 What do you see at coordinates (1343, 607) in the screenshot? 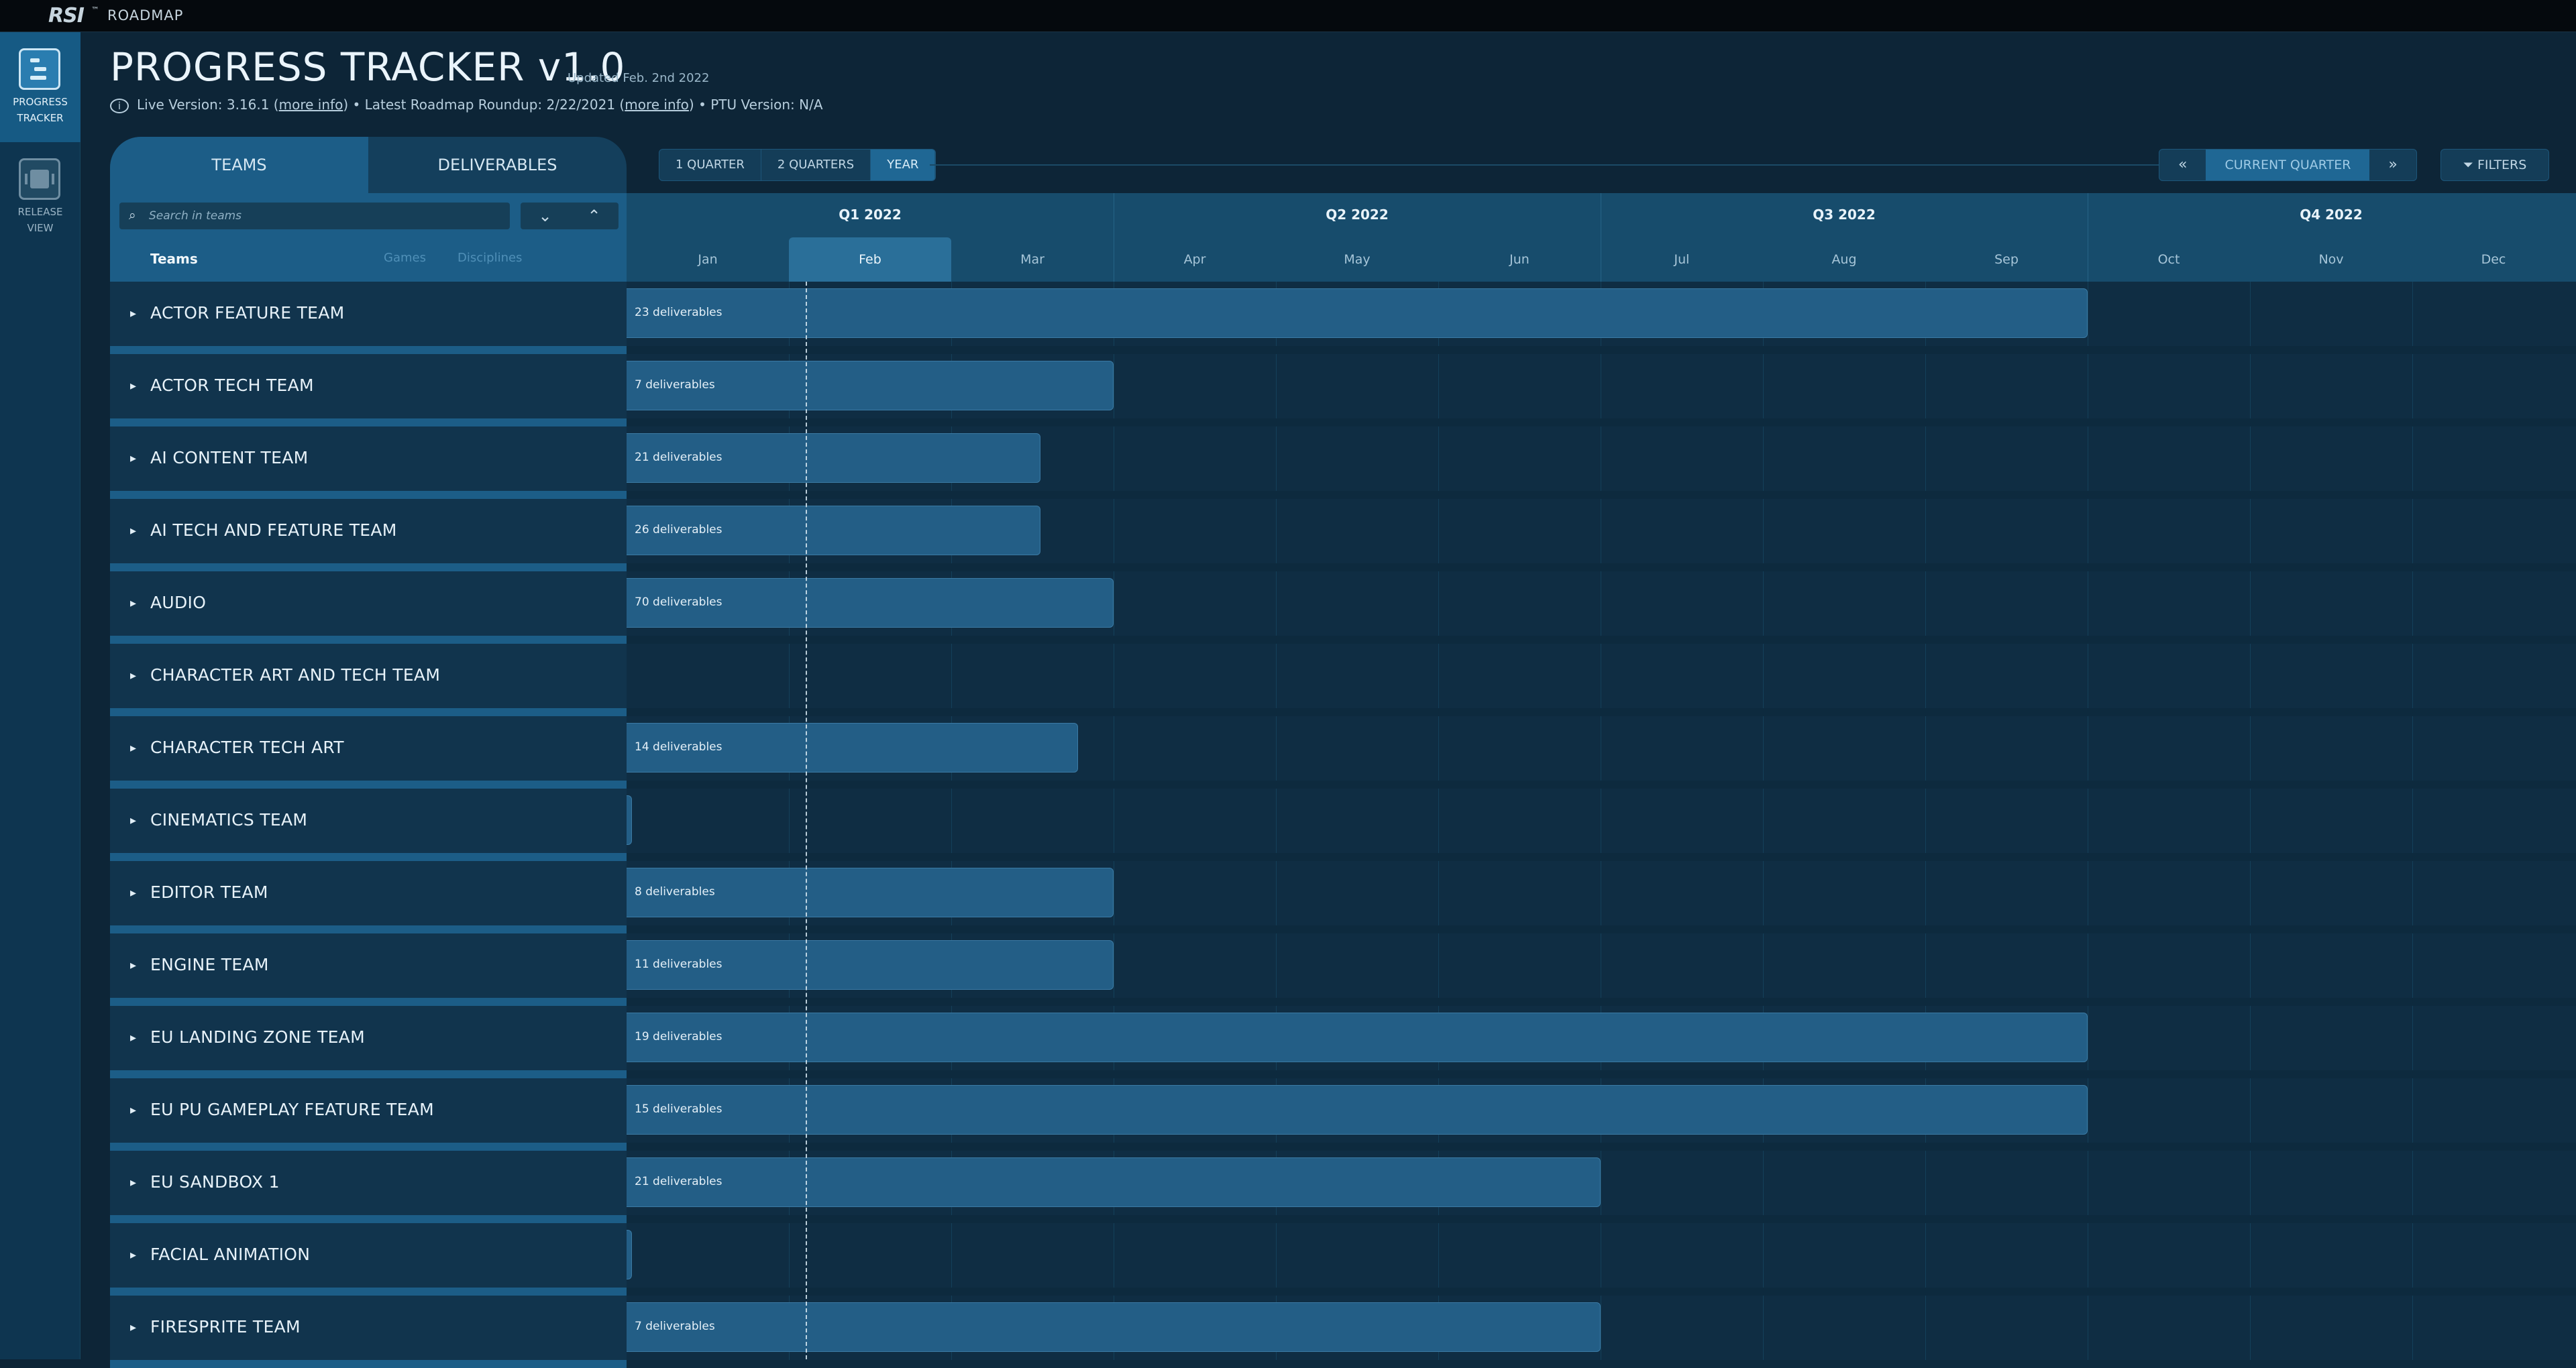
I see `team-row: ▸ AUDIO 70 deliverables` at bounding box center [1343, 607].